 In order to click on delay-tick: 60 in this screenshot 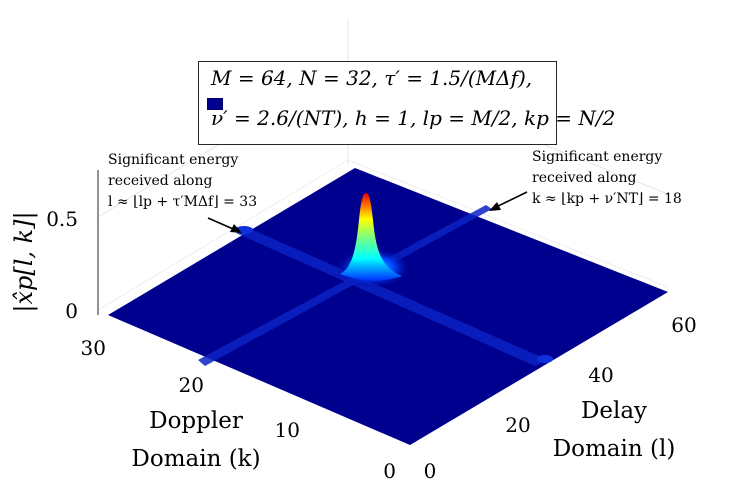, I will do `click(683, 325)`.